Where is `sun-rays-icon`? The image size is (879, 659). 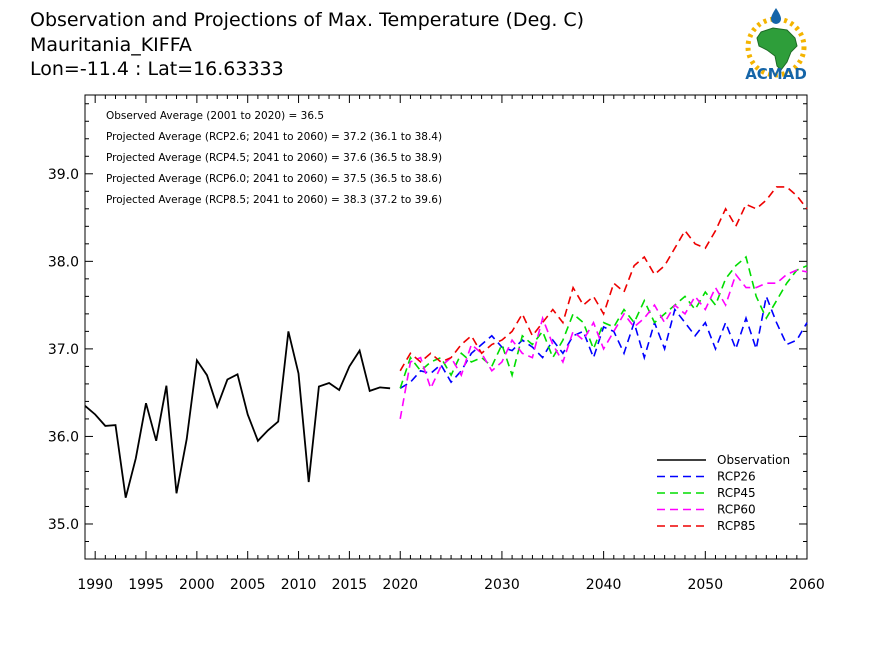 sun-rays-icon is located at coordinates (776, 47).